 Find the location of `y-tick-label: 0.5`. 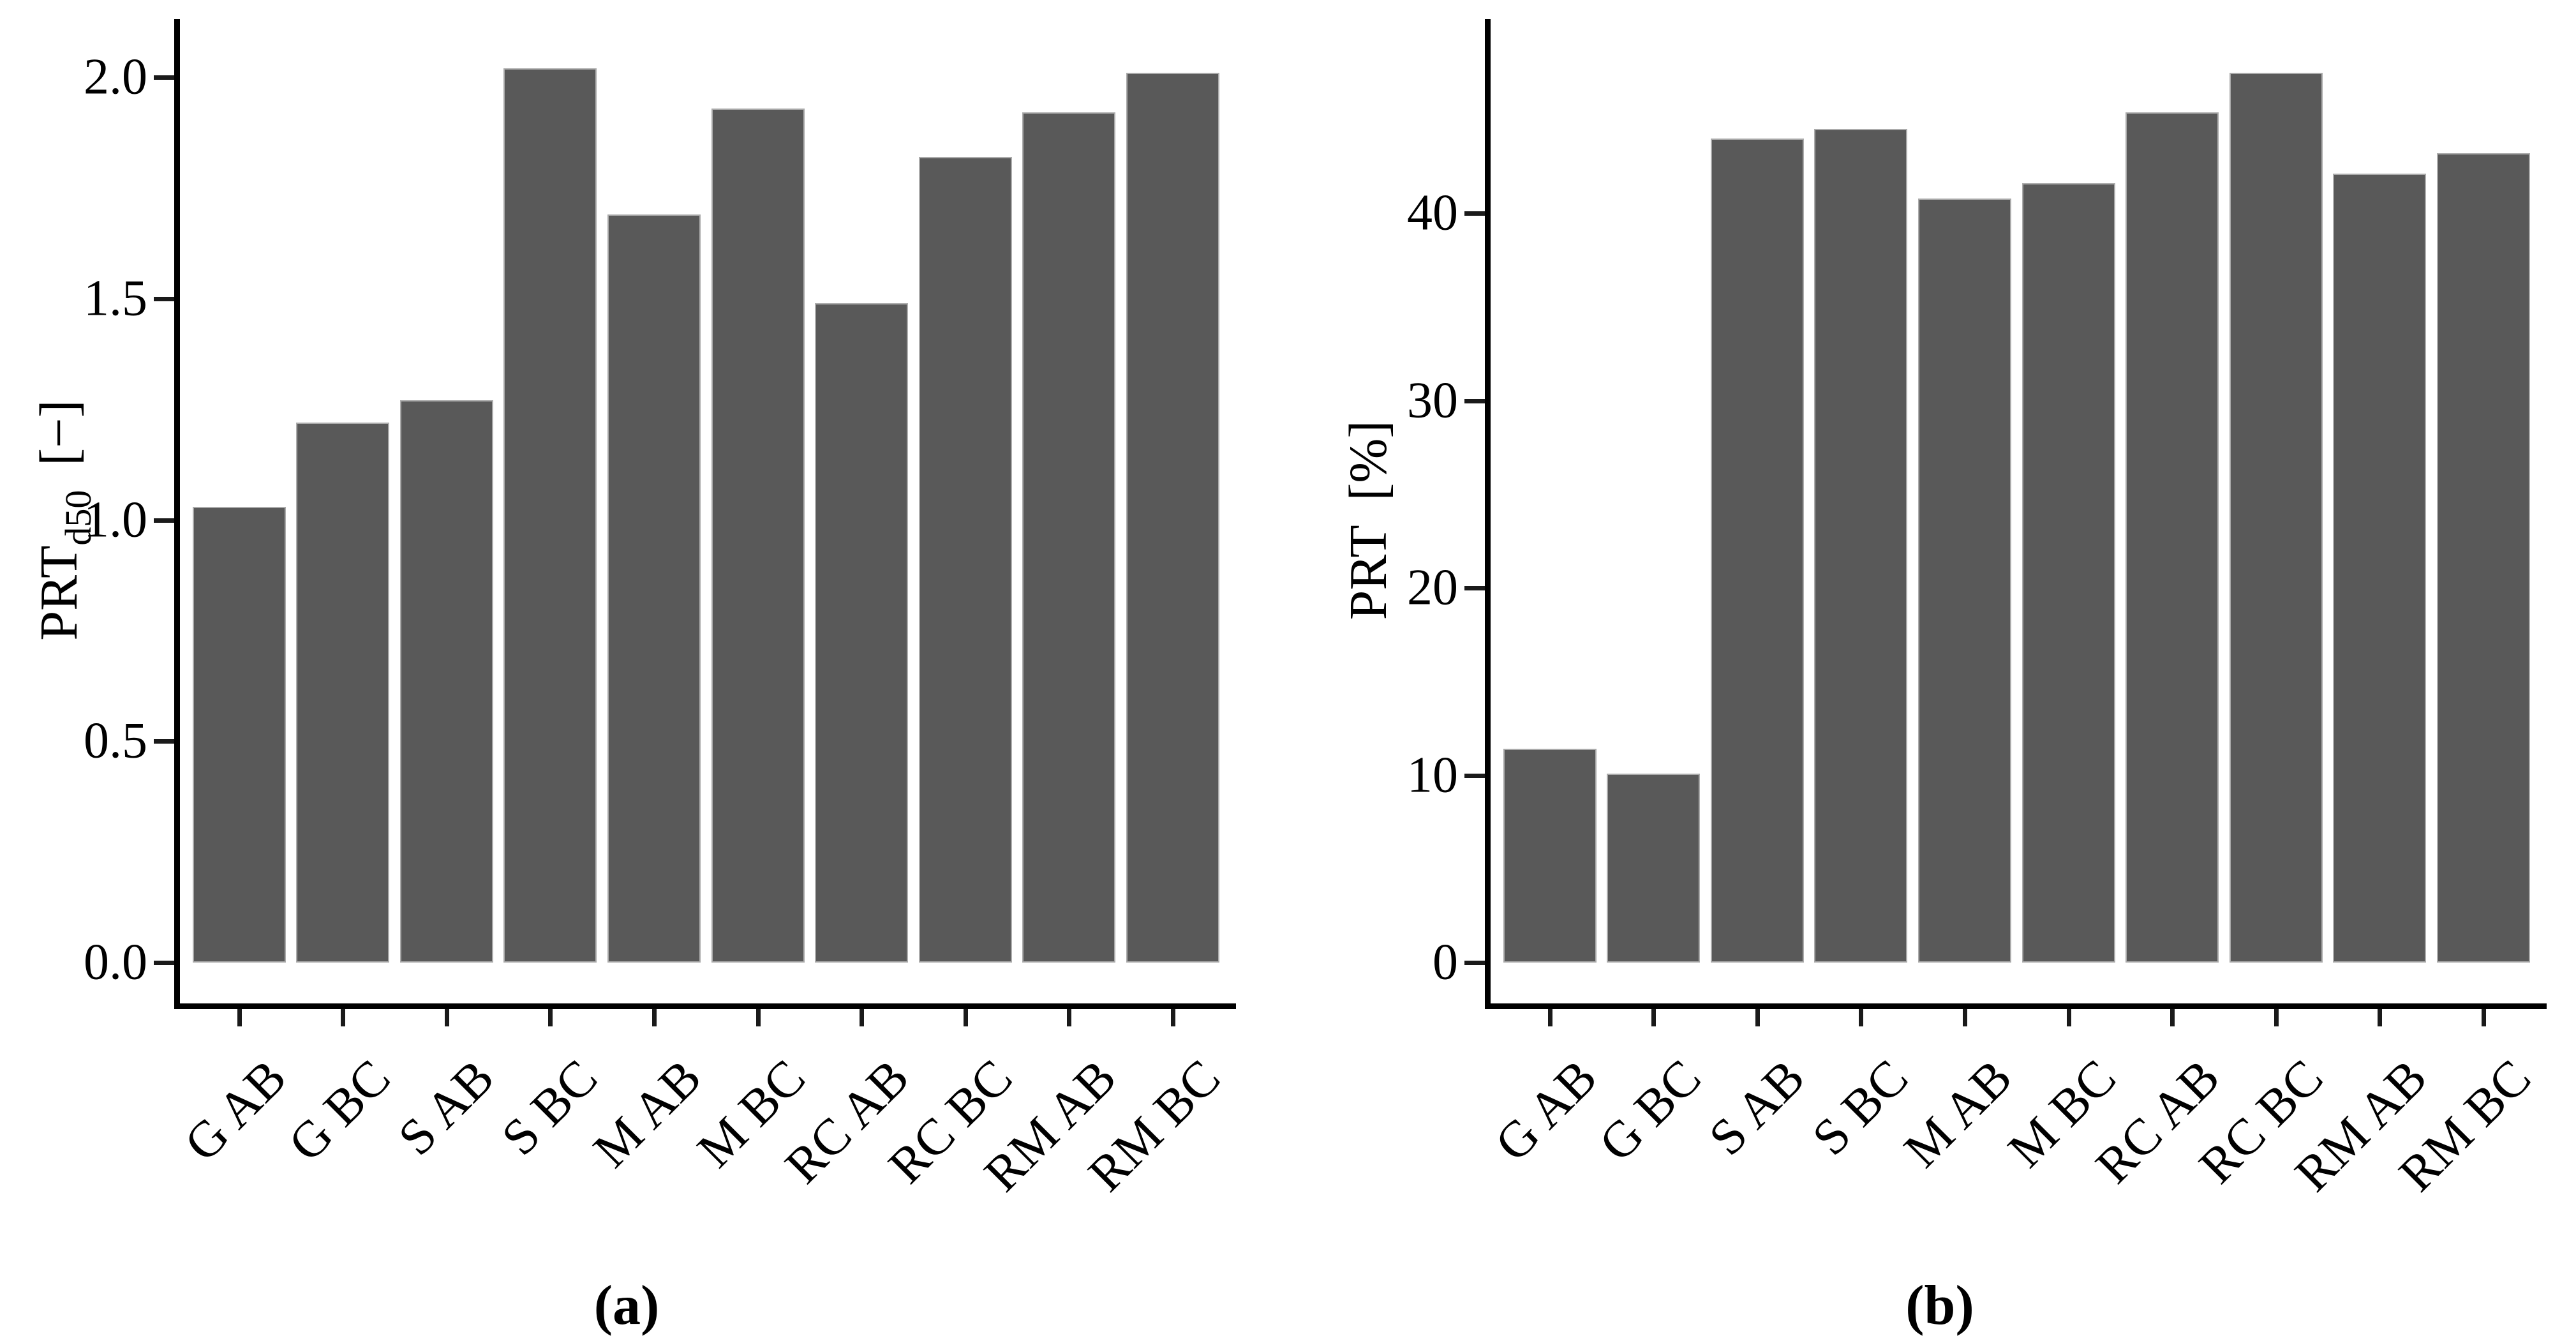

y-tick-label: 0.5 is located at coordinates (115, 740).